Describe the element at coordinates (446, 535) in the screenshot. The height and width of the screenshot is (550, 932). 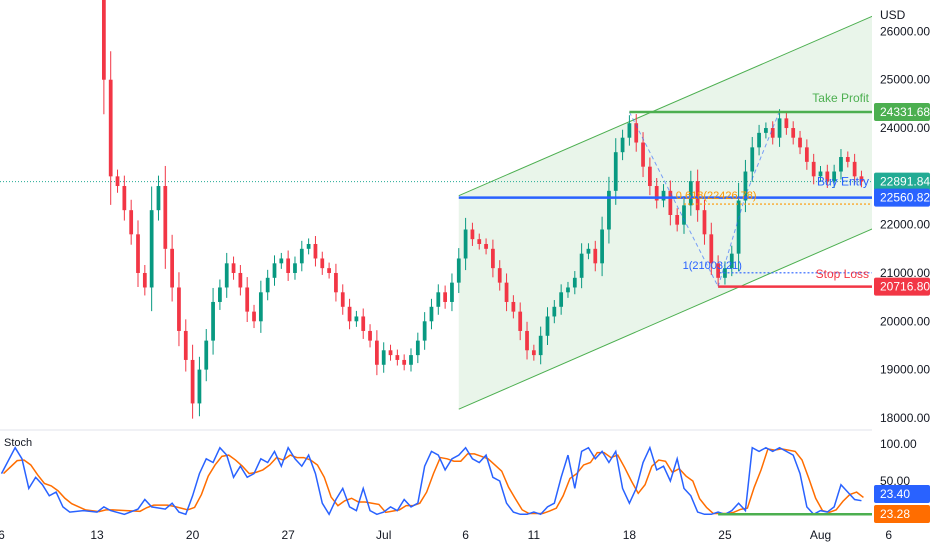
I see `date-axis: 6 13 20 27 Jul 6 11 18 25 Aug 6` at that location.